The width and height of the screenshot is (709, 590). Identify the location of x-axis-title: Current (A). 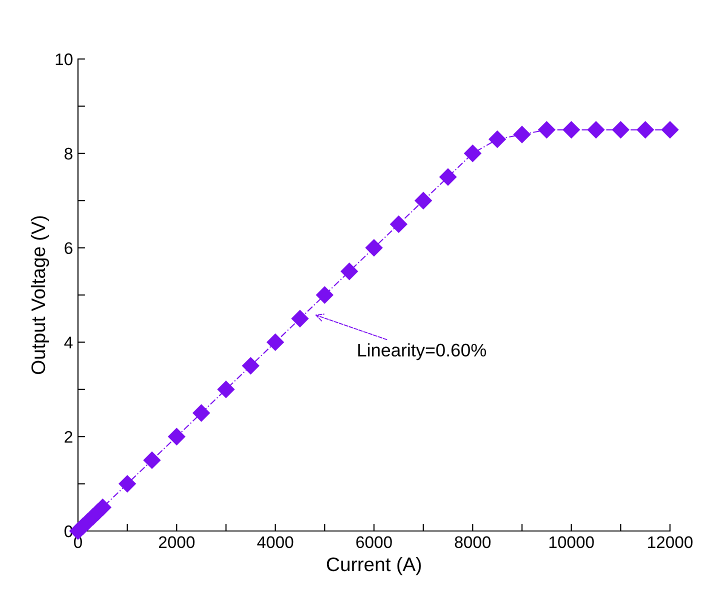
(373, 566).